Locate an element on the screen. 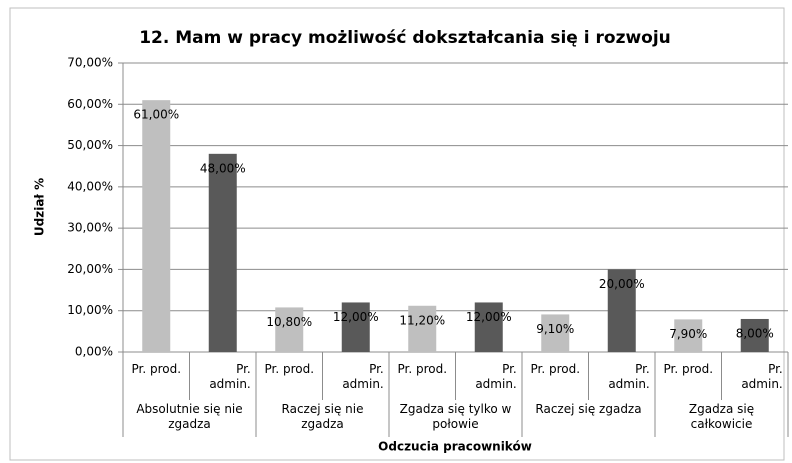  y-tick-label: 20,00% is located at coordinates (90, 269).